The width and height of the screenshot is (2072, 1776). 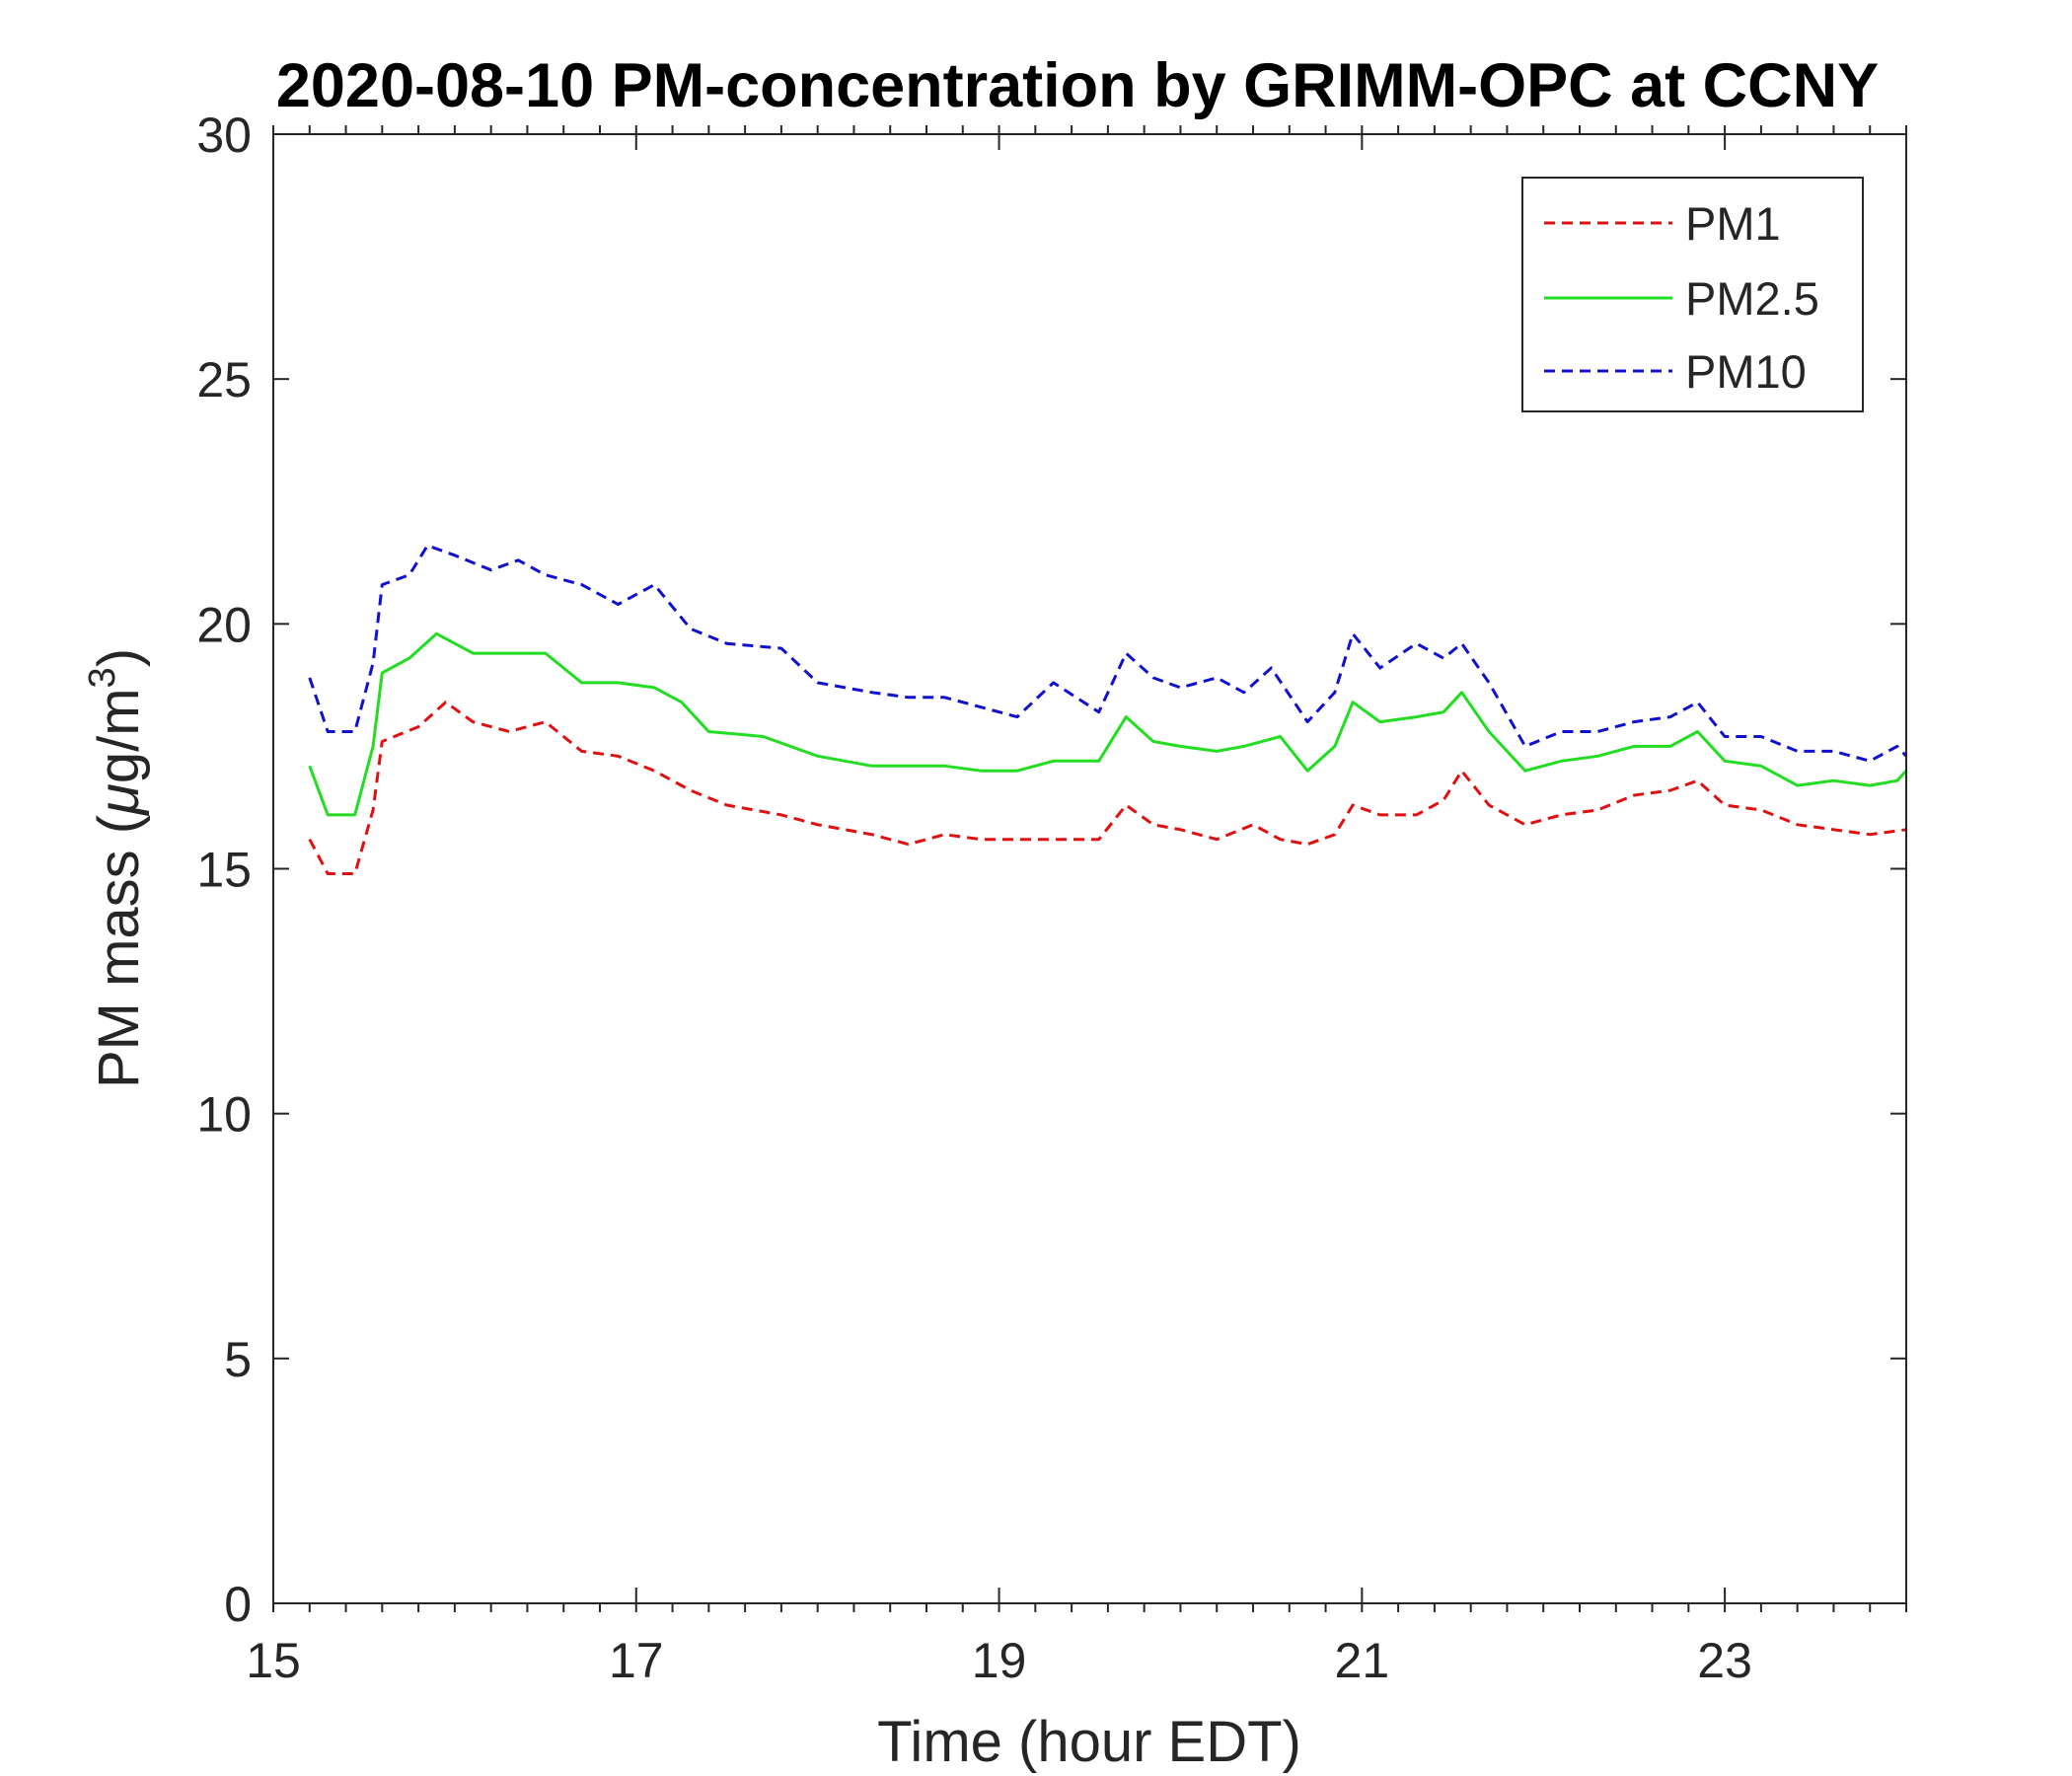 What do you see at coordinates (274, 1661) in the screenshot?
I see `x-tick-label: 15` at bounding box center [274, 1661].